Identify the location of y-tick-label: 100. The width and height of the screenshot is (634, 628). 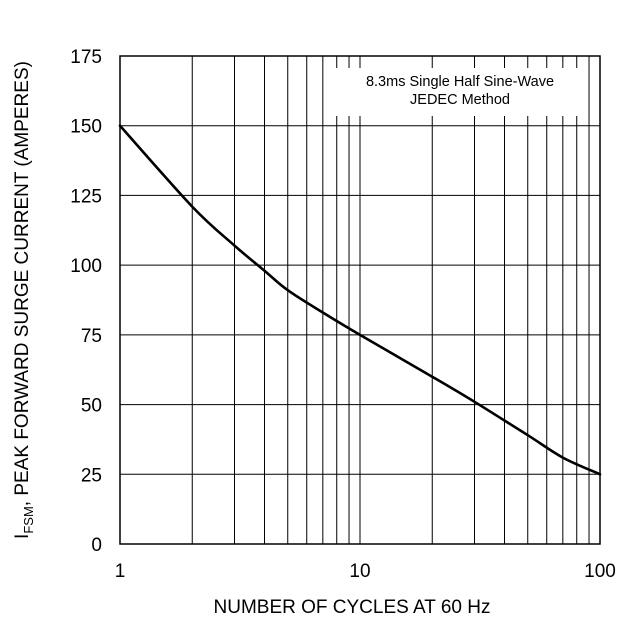
(86, 266).